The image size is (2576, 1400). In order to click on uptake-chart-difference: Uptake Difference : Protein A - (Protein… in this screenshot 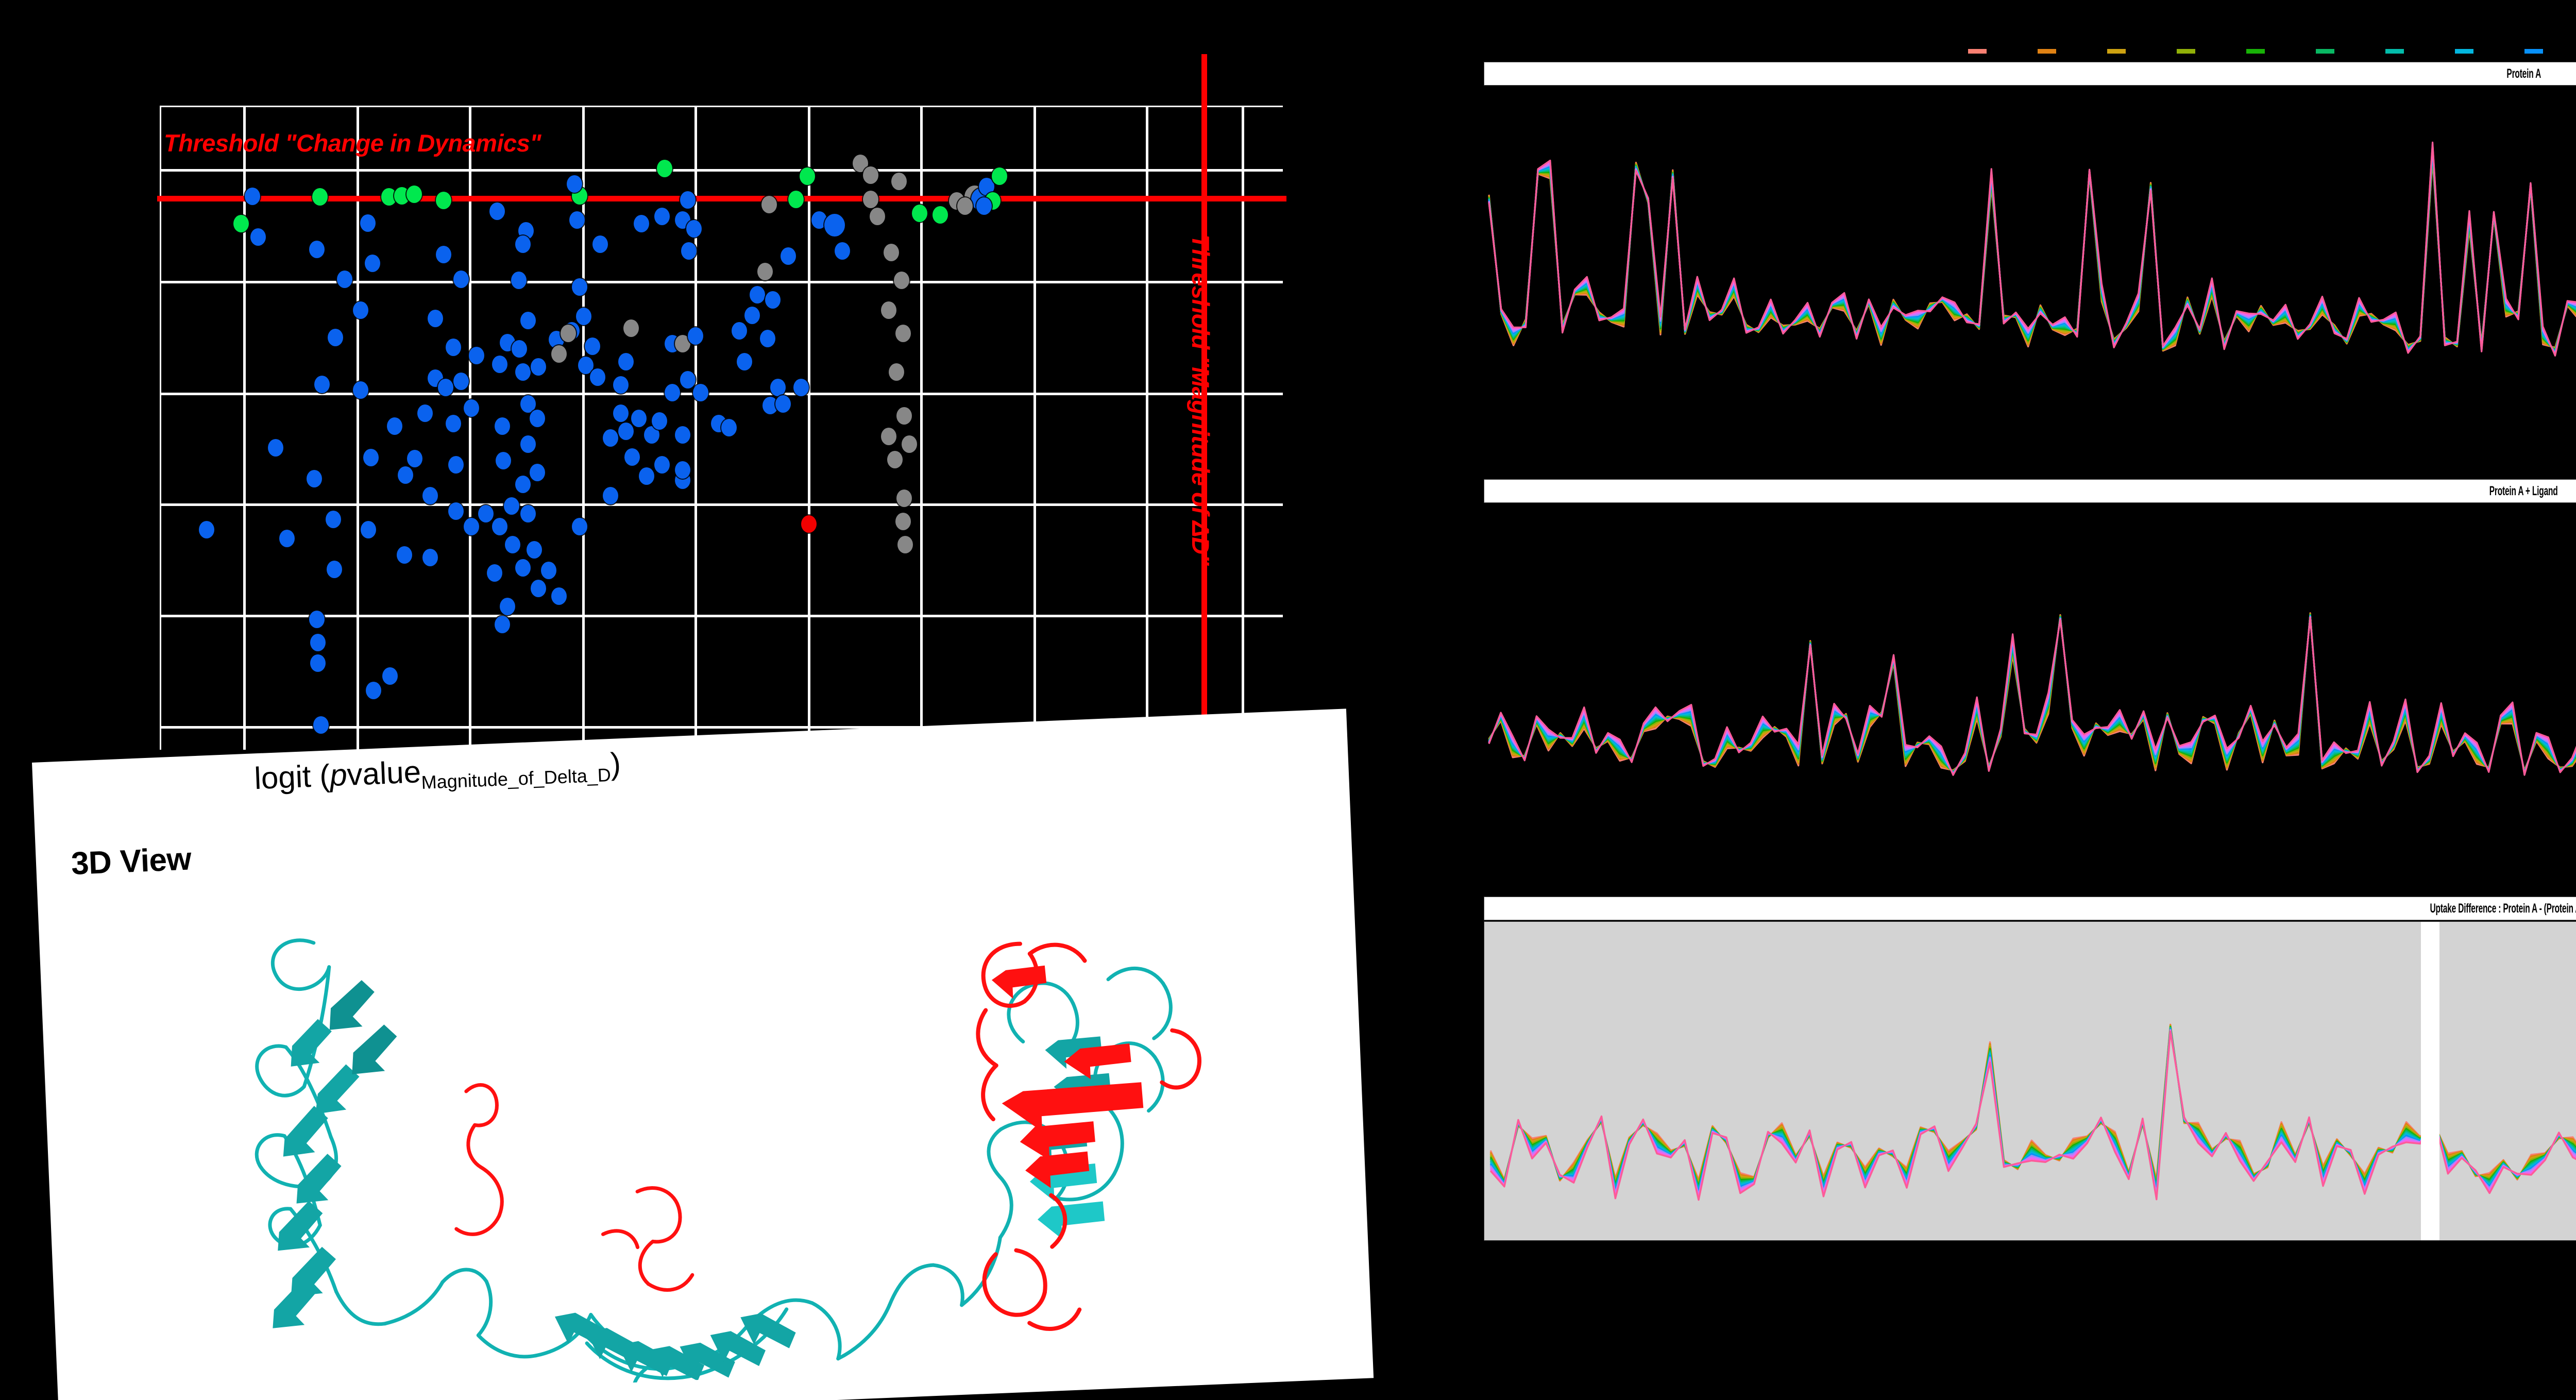, I will do `click(2030, 1077)`.